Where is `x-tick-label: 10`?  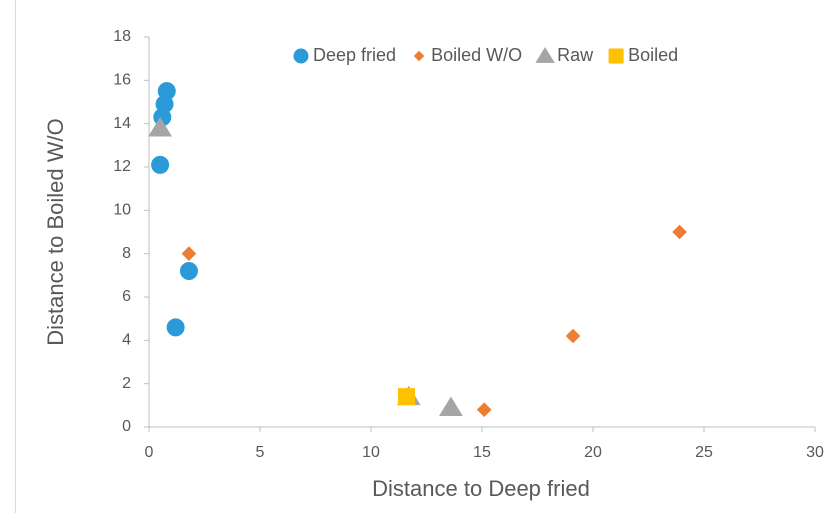
x-tick-label: 10 is located at coordinates (371, 452).